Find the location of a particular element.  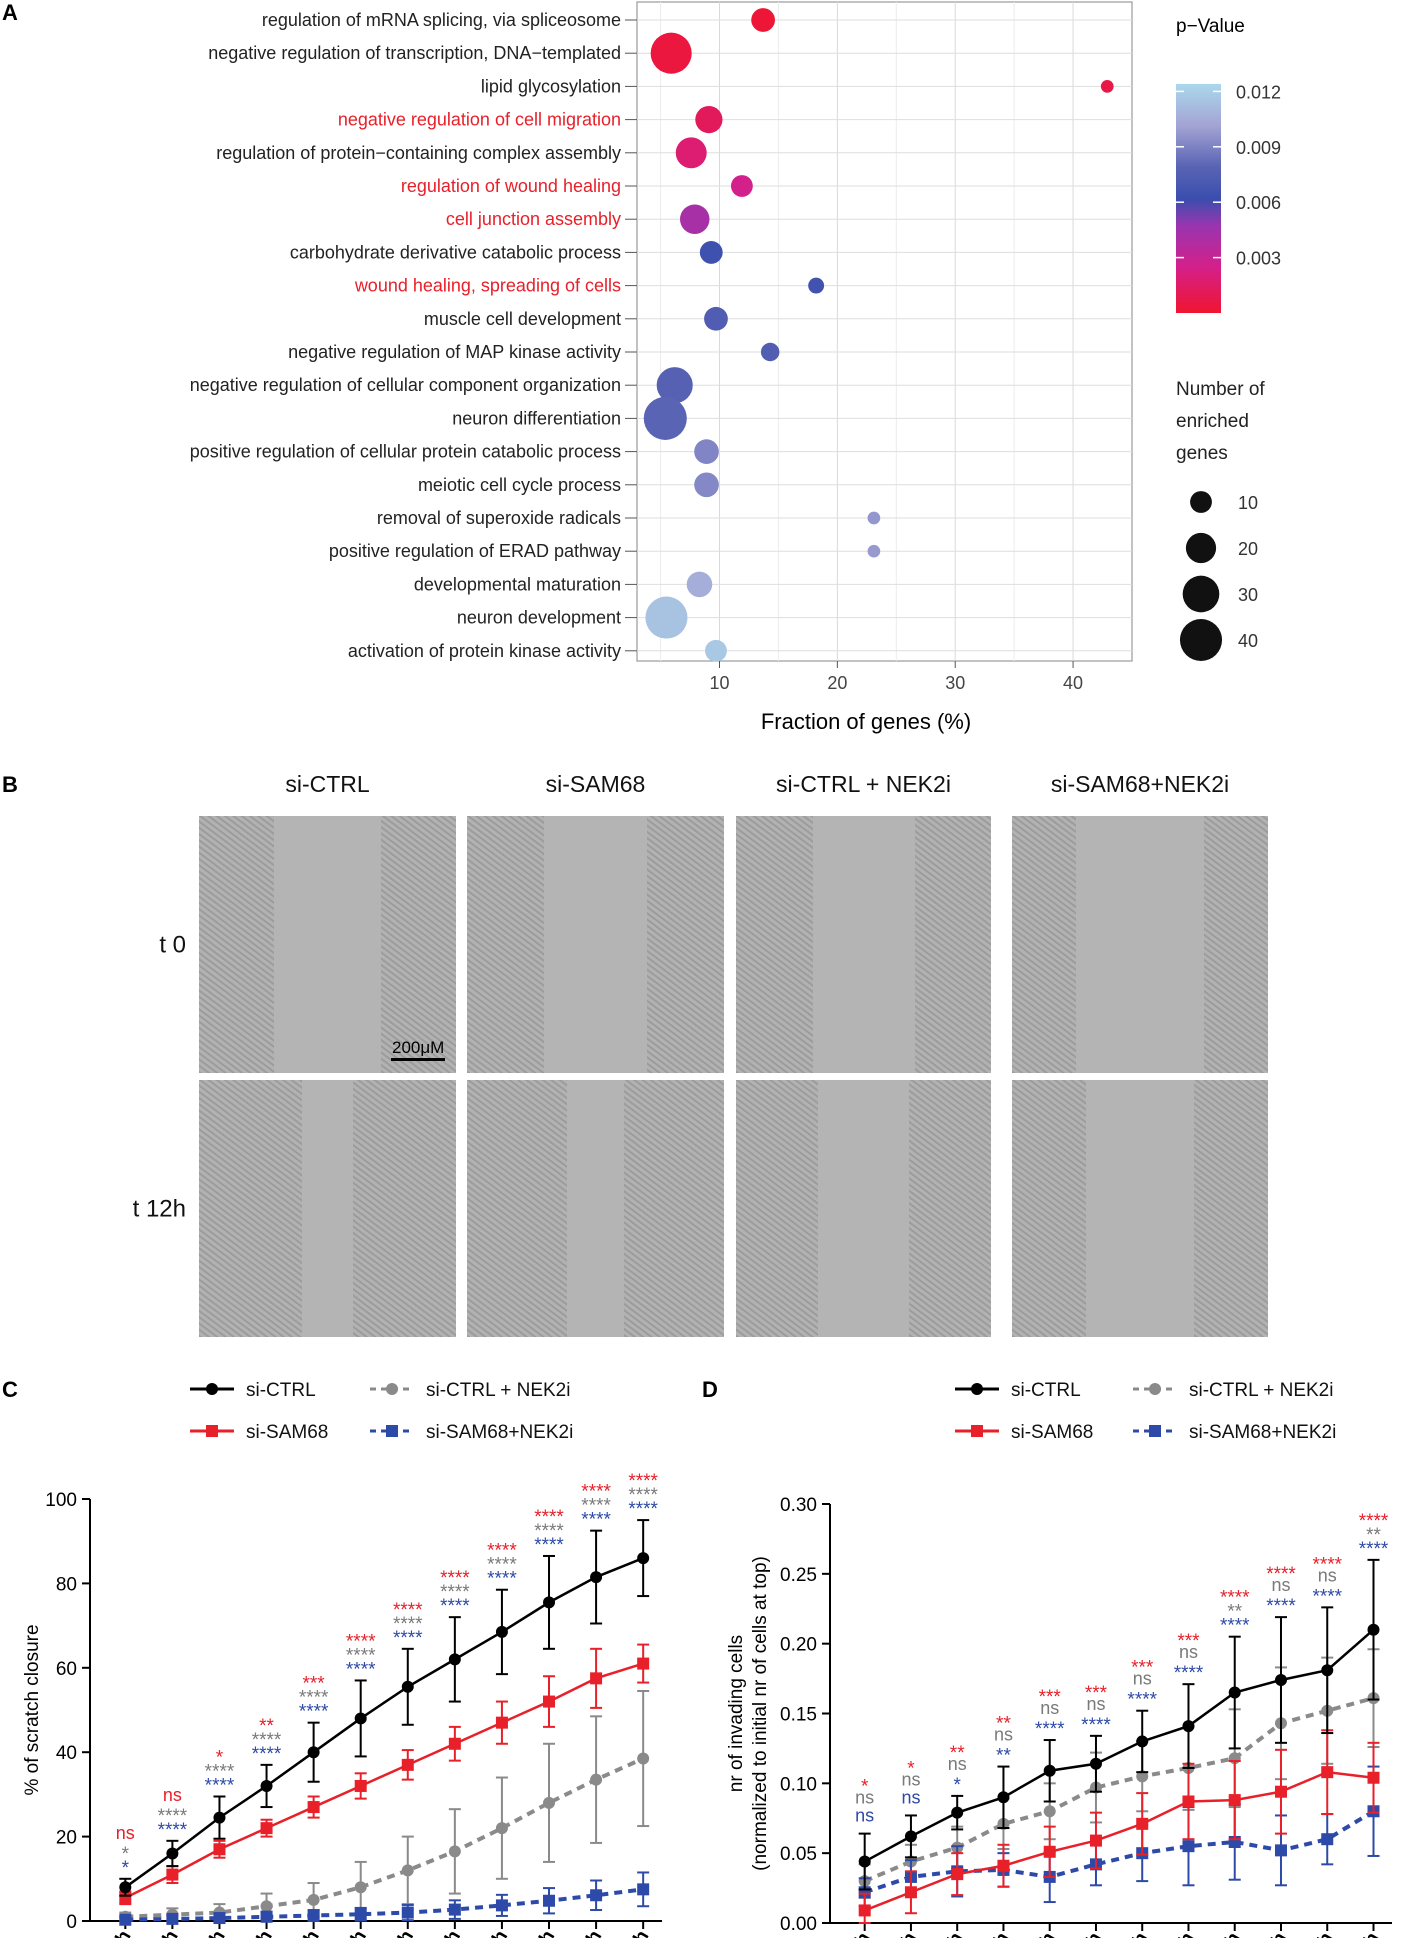

colorbar-tick-label: 0.006 is located at coordinates (1258, 203).